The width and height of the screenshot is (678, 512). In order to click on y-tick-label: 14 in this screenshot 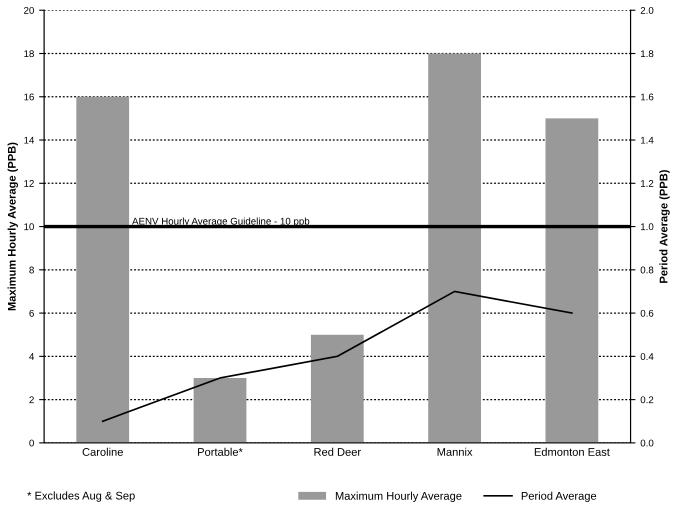, I will do `click(29, 140)`.